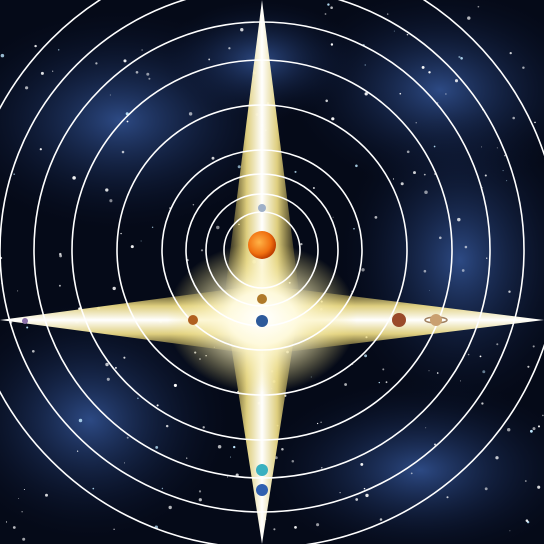 The width and height of the screenshot is (544, 544). What do you see at coordinates (262, 208) in the screenshot?
I see `mercury` at bounding box center [262, 208].